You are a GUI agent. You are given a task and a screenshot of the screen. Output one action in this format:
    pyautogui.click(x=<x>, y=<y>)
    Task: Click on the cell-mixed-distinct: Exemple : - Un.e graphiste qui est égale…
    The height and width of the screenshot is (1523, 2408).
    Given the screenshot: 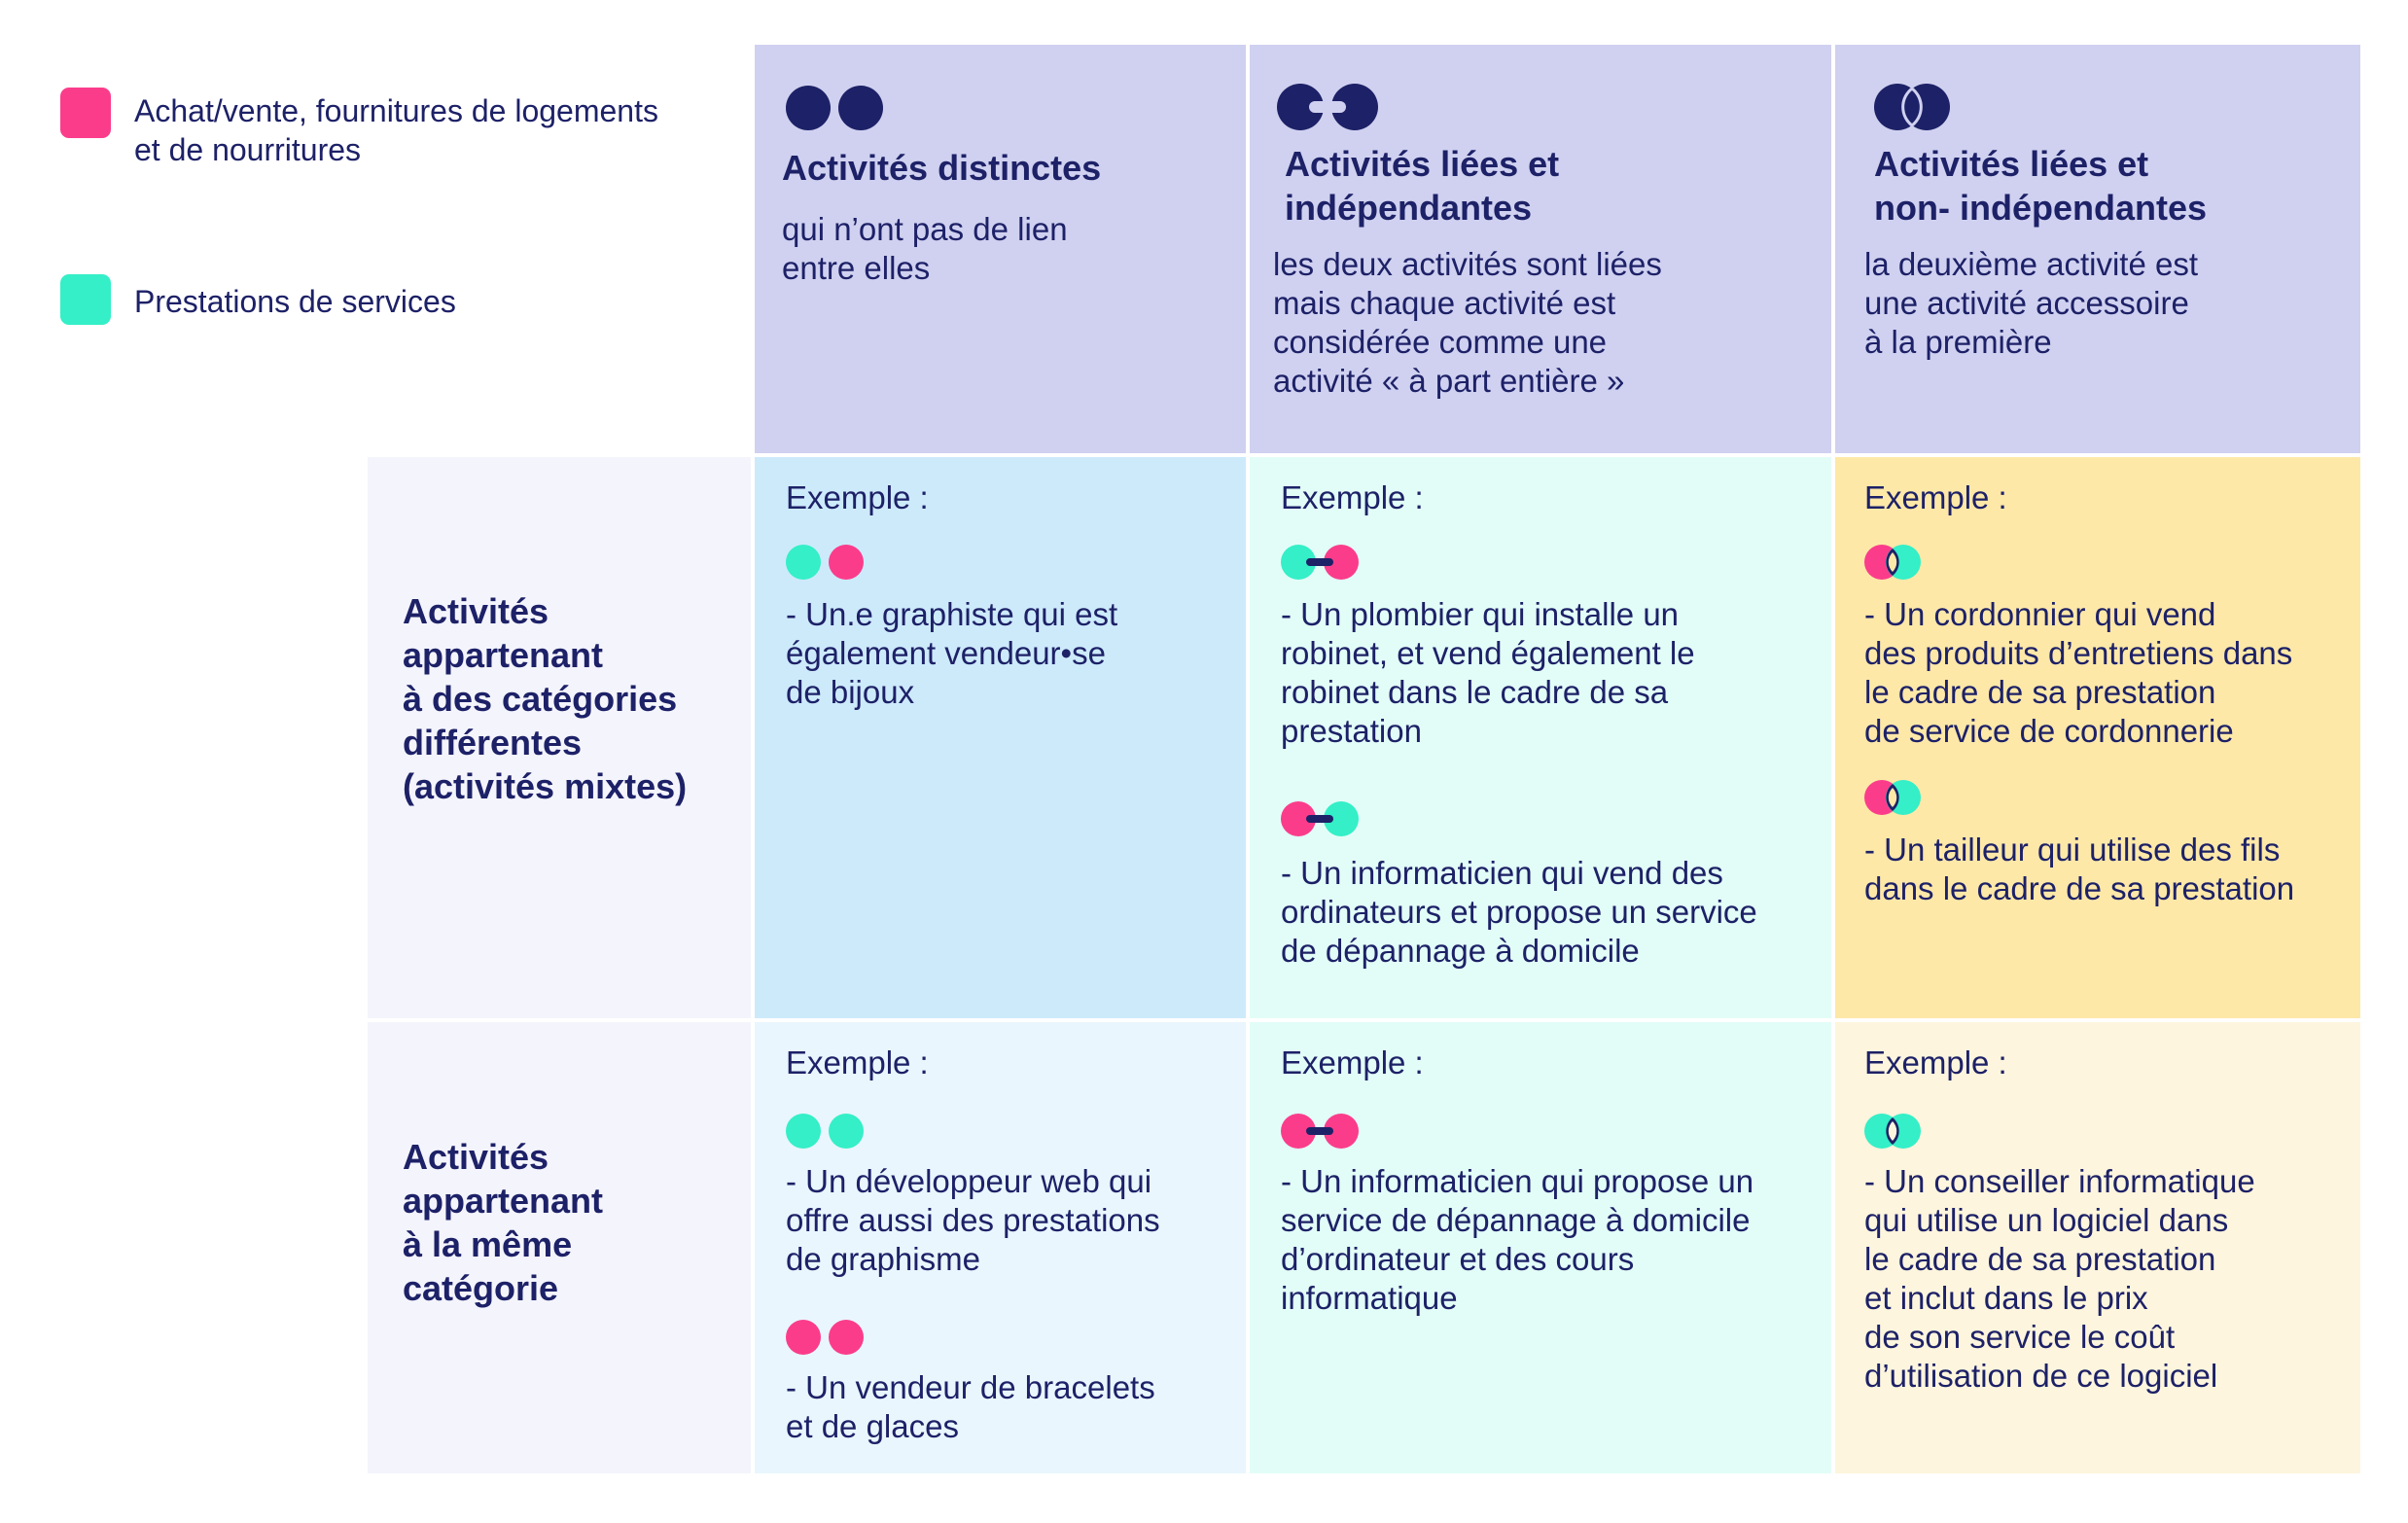 What is the action you would take?
    pyautogui.click(x=1000, y=737)
    